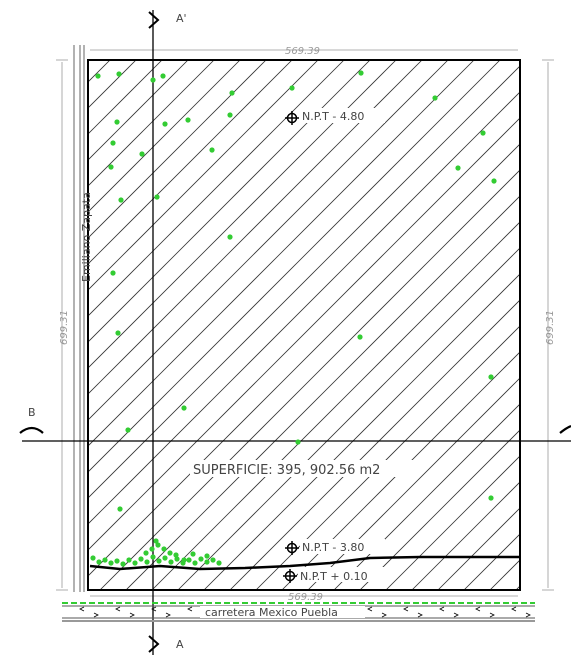  What do you see at coordinates (550, 327) in the screenshot?
I see `dimension-right: 699.31` at bounding box center [550, 327].